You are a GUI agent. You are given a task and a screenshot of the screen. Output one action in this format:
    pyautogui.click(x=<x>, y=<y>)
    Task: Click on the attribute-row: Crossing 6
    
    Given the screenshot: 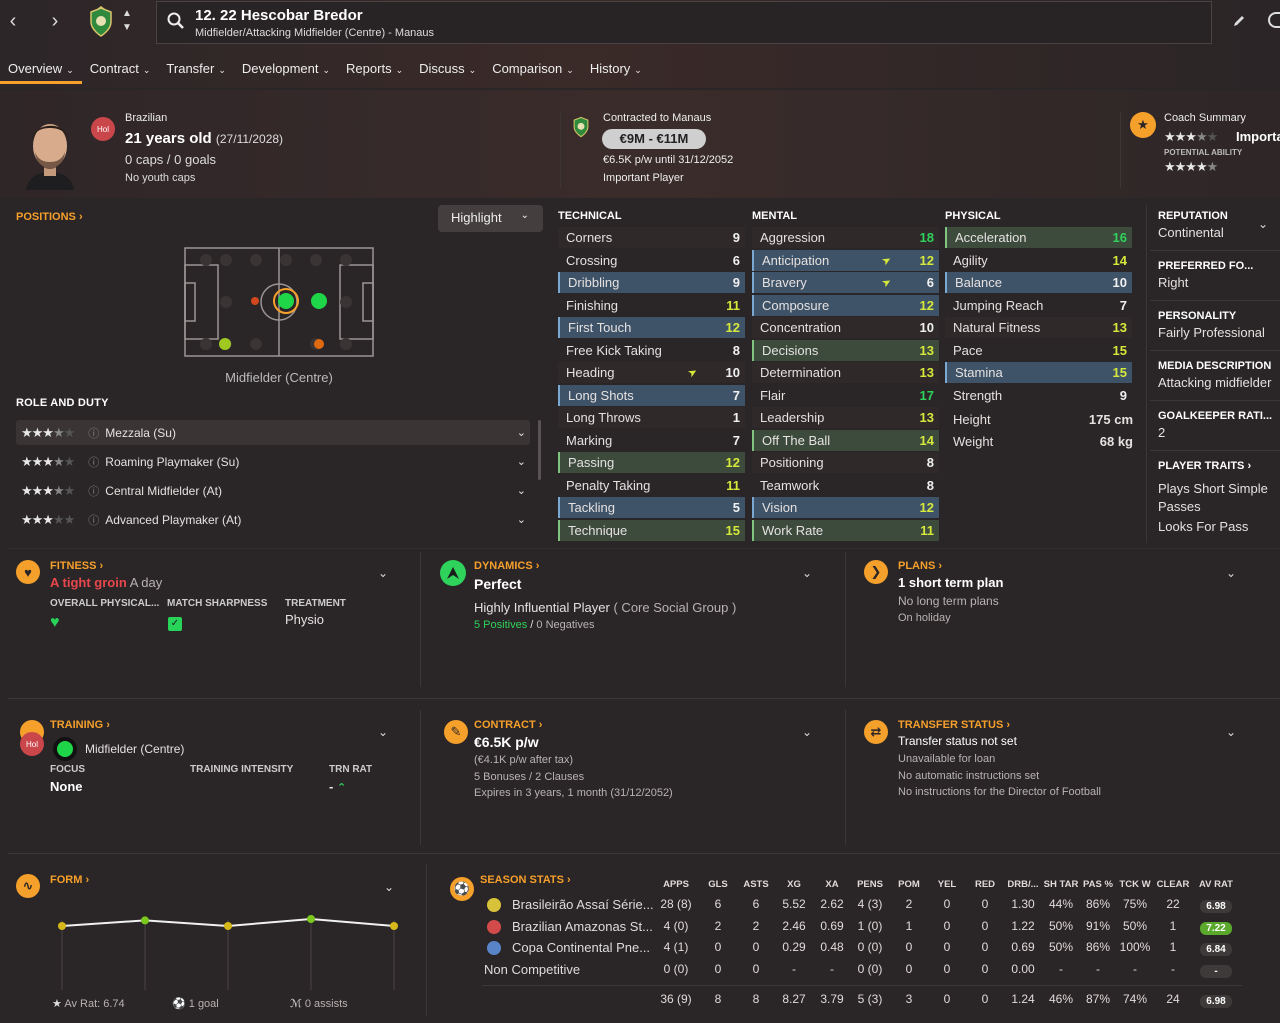 What is the action you would take?
    pyautogui.click(x=651, y=260)
    